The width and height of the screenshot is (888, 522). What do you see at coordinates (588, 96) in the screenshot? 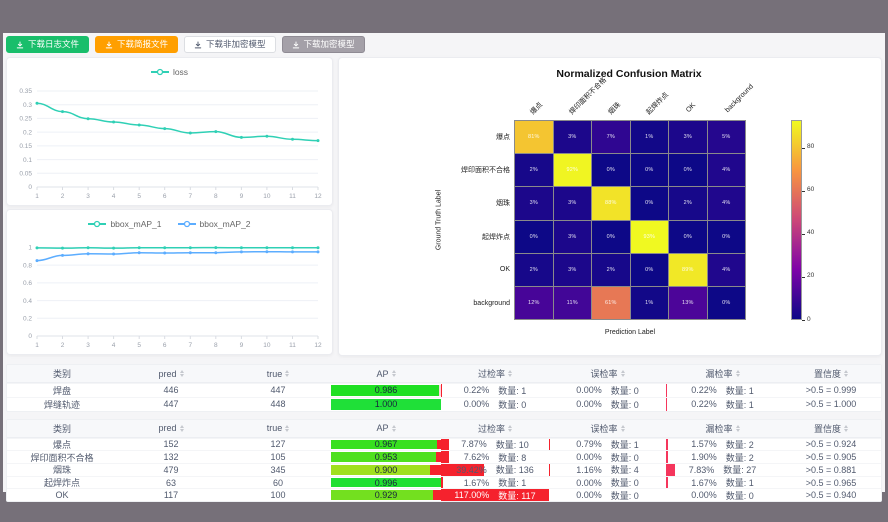
I see `matrix-column-label: 焊印面积不合格` at bounding box center [588, 96].